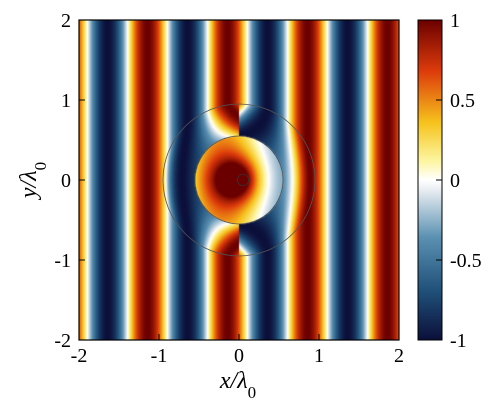 This screenshot has width=491, height=416. Describe the element at coordinates (239, 356) in the screenshot. I see `x-tick-label: 0` at that location.